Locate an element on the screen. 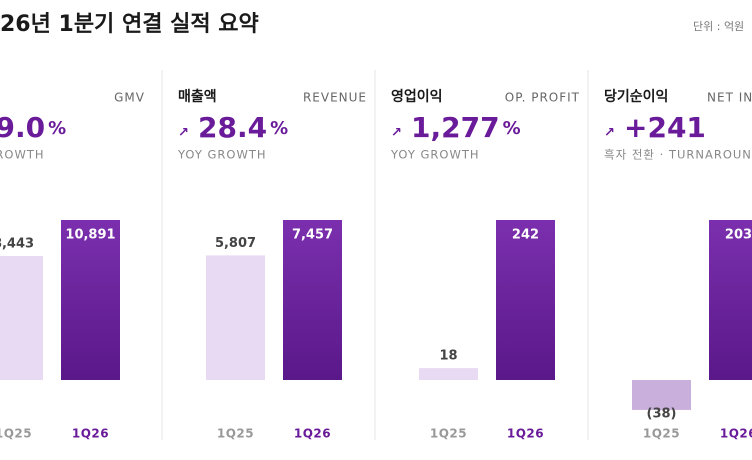 The height and width of the screenshot is (460, 752). growth-value: +241 is located at coordinates (665, 127).